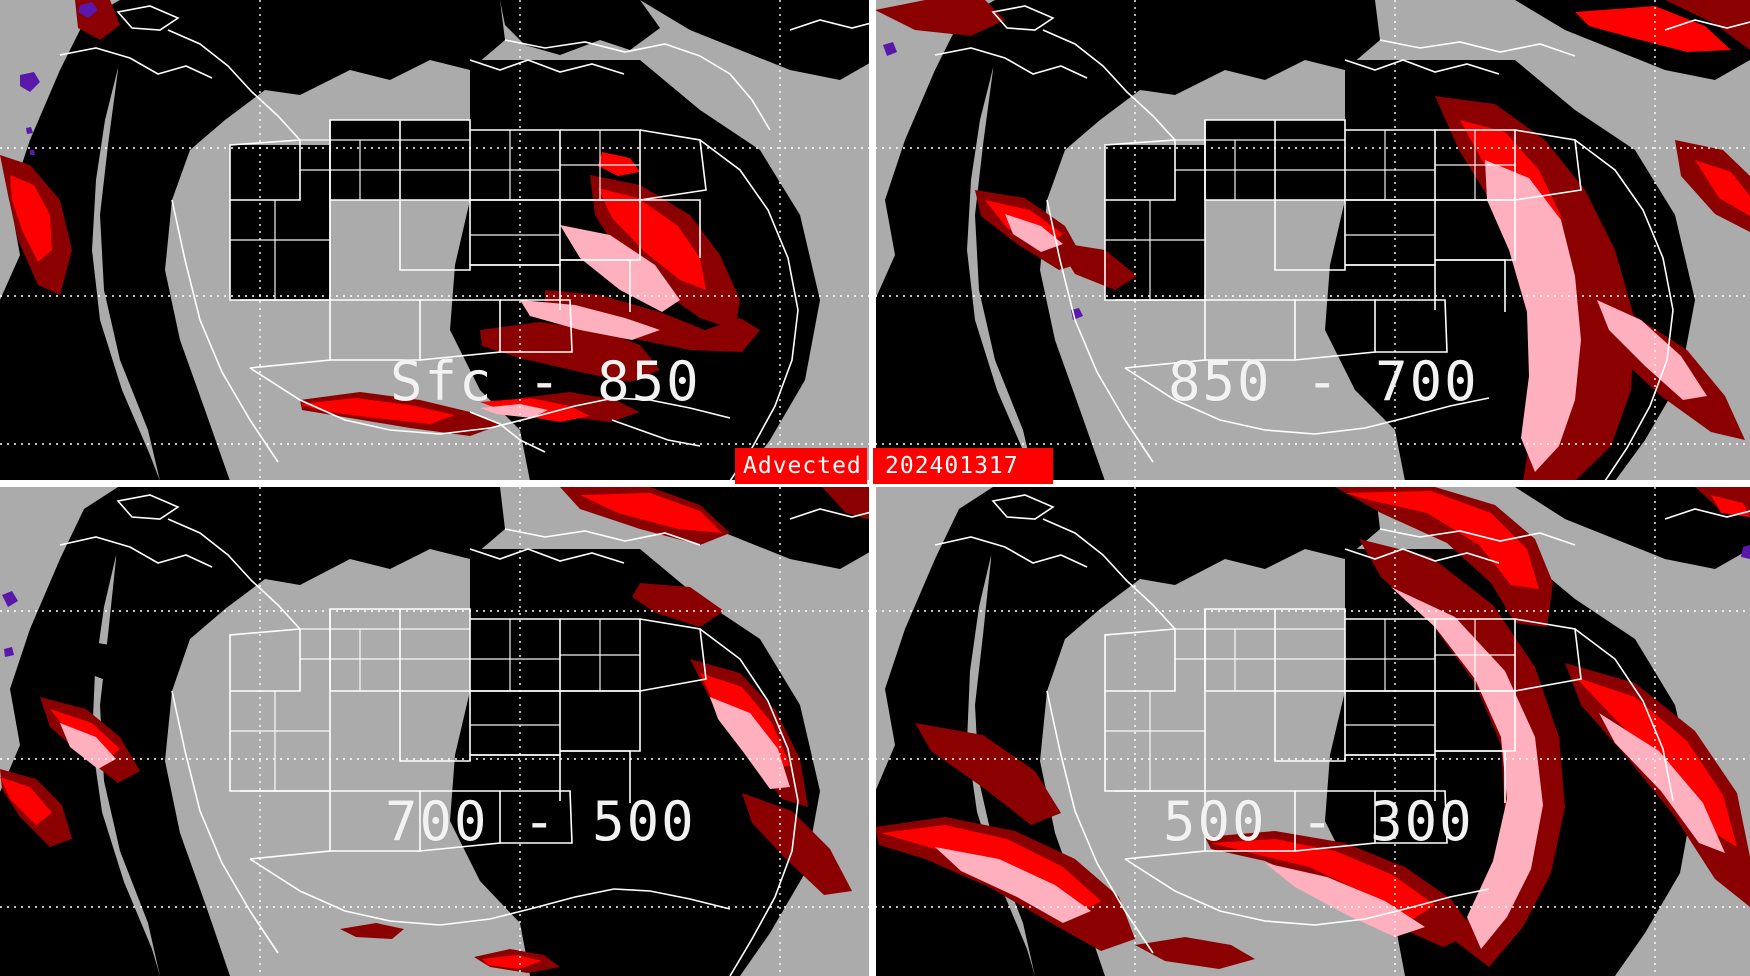 The height and width of the screenshot is (976, 1750). Describe the element at coordinates (872, 488) in the screenshot. I see `panel-divider-vertical` at that location.